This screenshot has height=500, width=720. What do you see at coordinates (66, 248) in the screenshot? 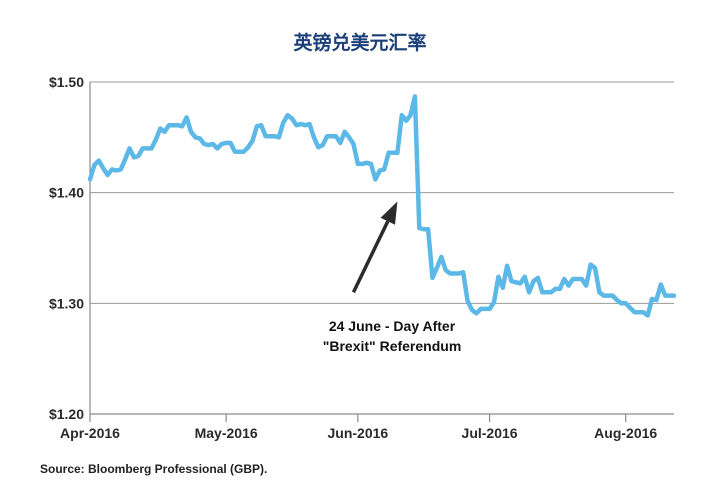
I see `y-tick-labels: $1.20 $1.30 $1.40 $1.50` at bounding box center [66, 248].